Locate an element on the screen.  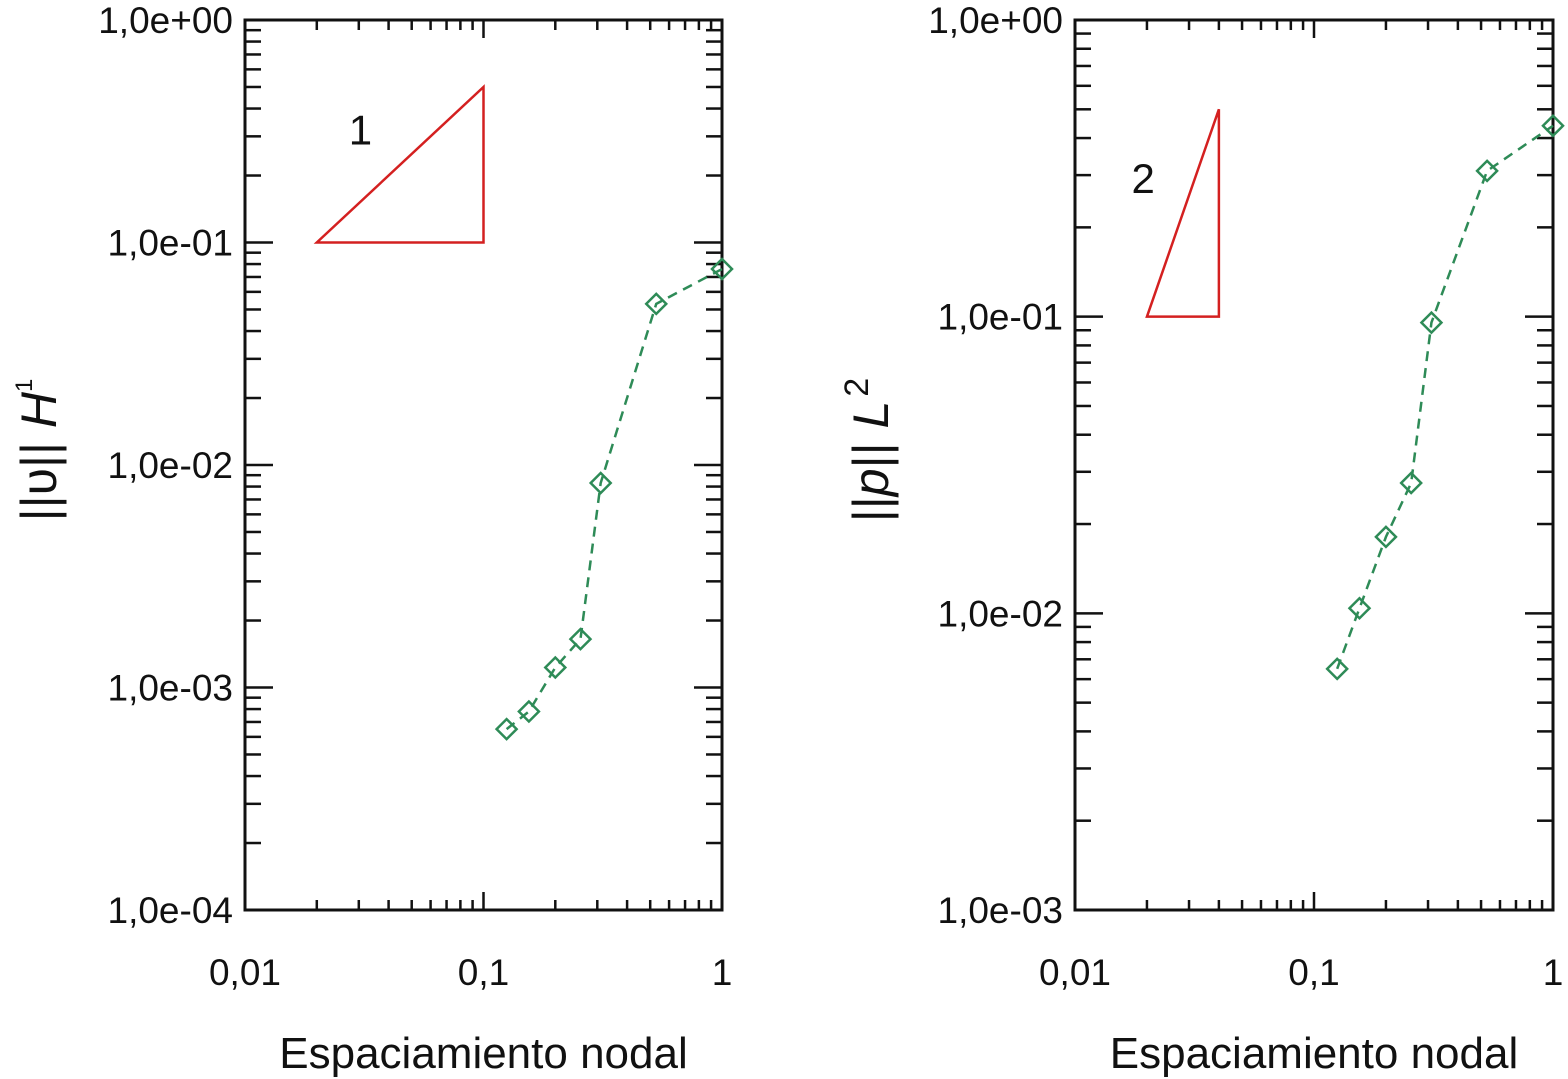
y-tick-label: 1,0e-04 is located at coordinates (171, 910).